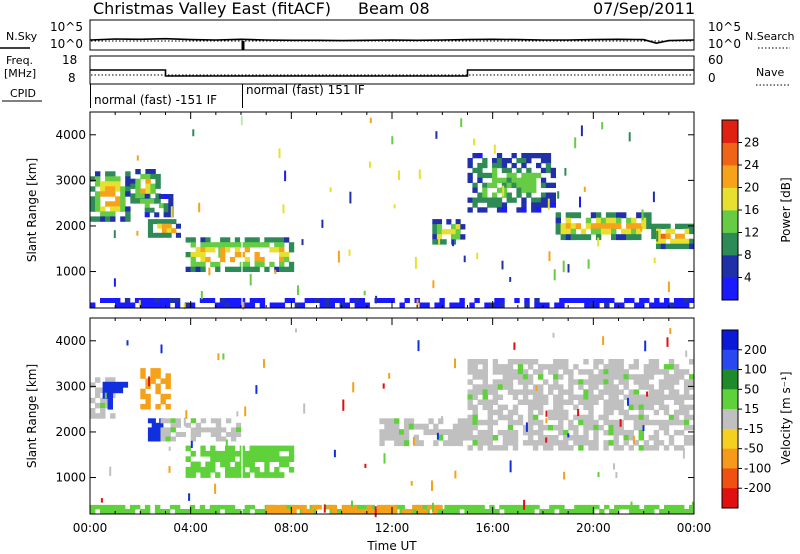  What do you see at coordinates (730, 438) in the screenshot?
I see `velocity-colorbar-cell` at bounding box center [730, 438].